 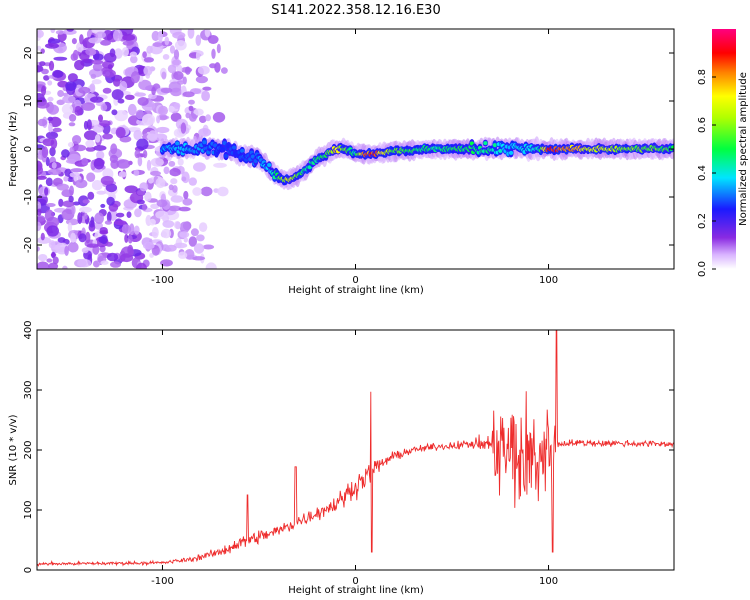 What do you see at coordinates (355, 581) in the screenshot?
I see `snr-x-tick-label: 0` at bounding box center [355, 581].